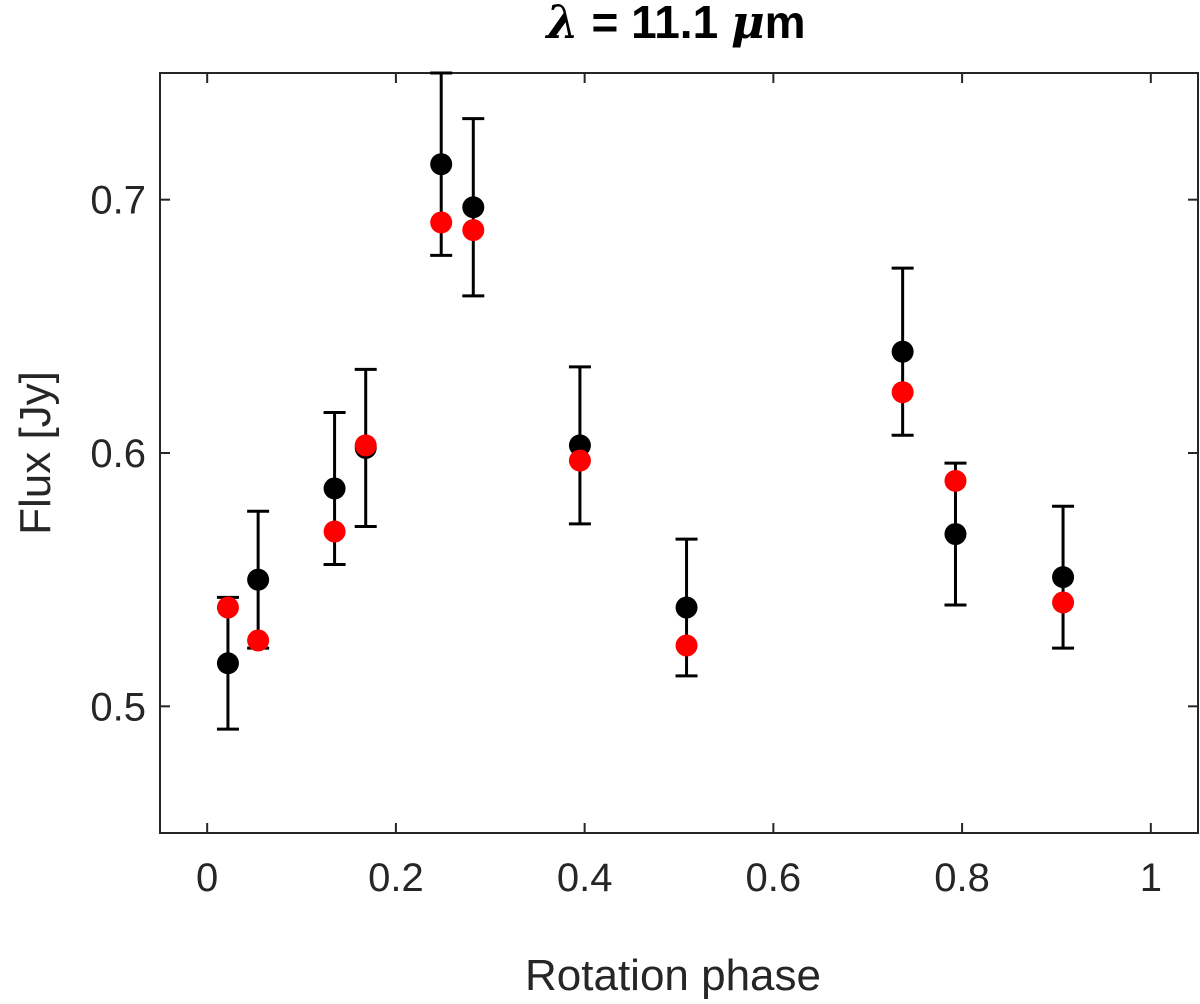 The image size is (1200, 1004). What do you see at coordinates (561, 24) in the screenshot?
I see `title-lambda: λ` at bounding box center [561, 24].